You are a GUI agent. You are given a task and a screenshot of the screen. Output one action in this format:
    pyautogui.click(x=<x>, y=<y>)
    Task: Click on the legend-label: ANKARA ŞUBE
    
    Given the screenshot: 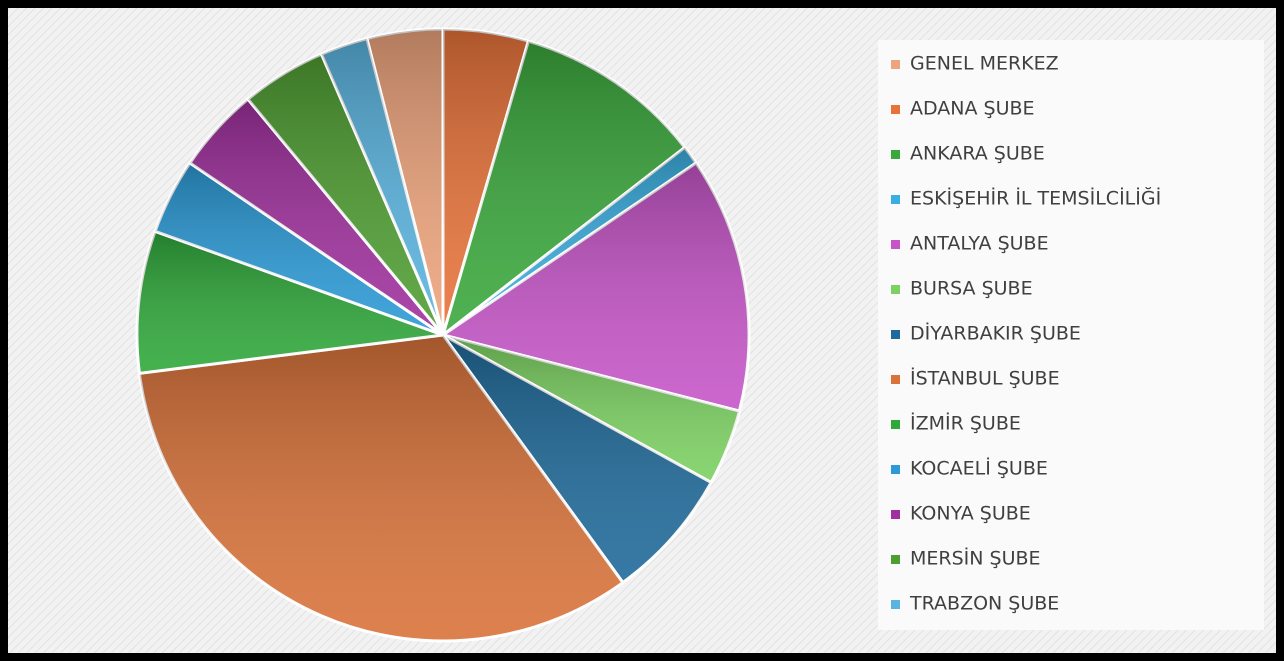 What is the action you would take?
    pyautogui.click(x=977, y=154)
    